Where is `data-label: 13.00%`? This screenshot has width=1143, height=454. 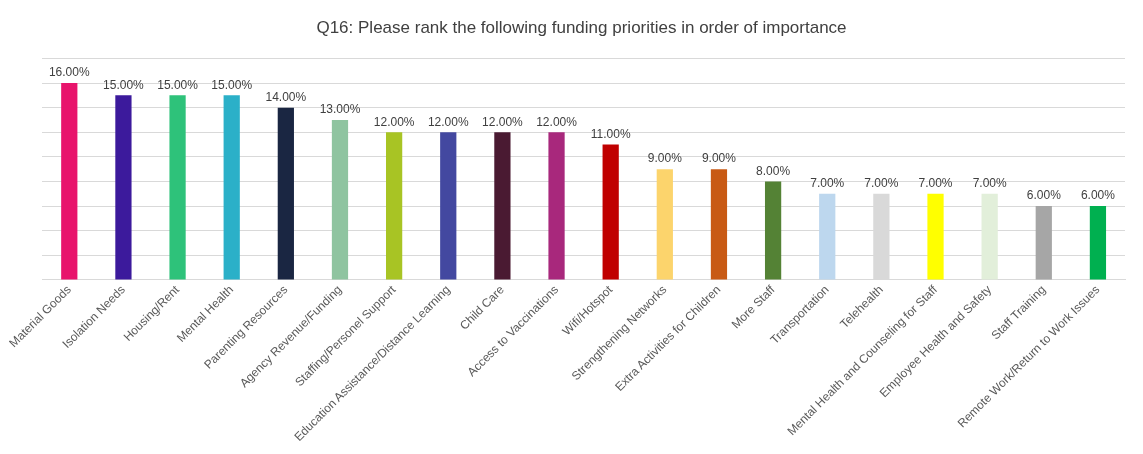 data-label: 13.00% is located at coordinates (340, 109).